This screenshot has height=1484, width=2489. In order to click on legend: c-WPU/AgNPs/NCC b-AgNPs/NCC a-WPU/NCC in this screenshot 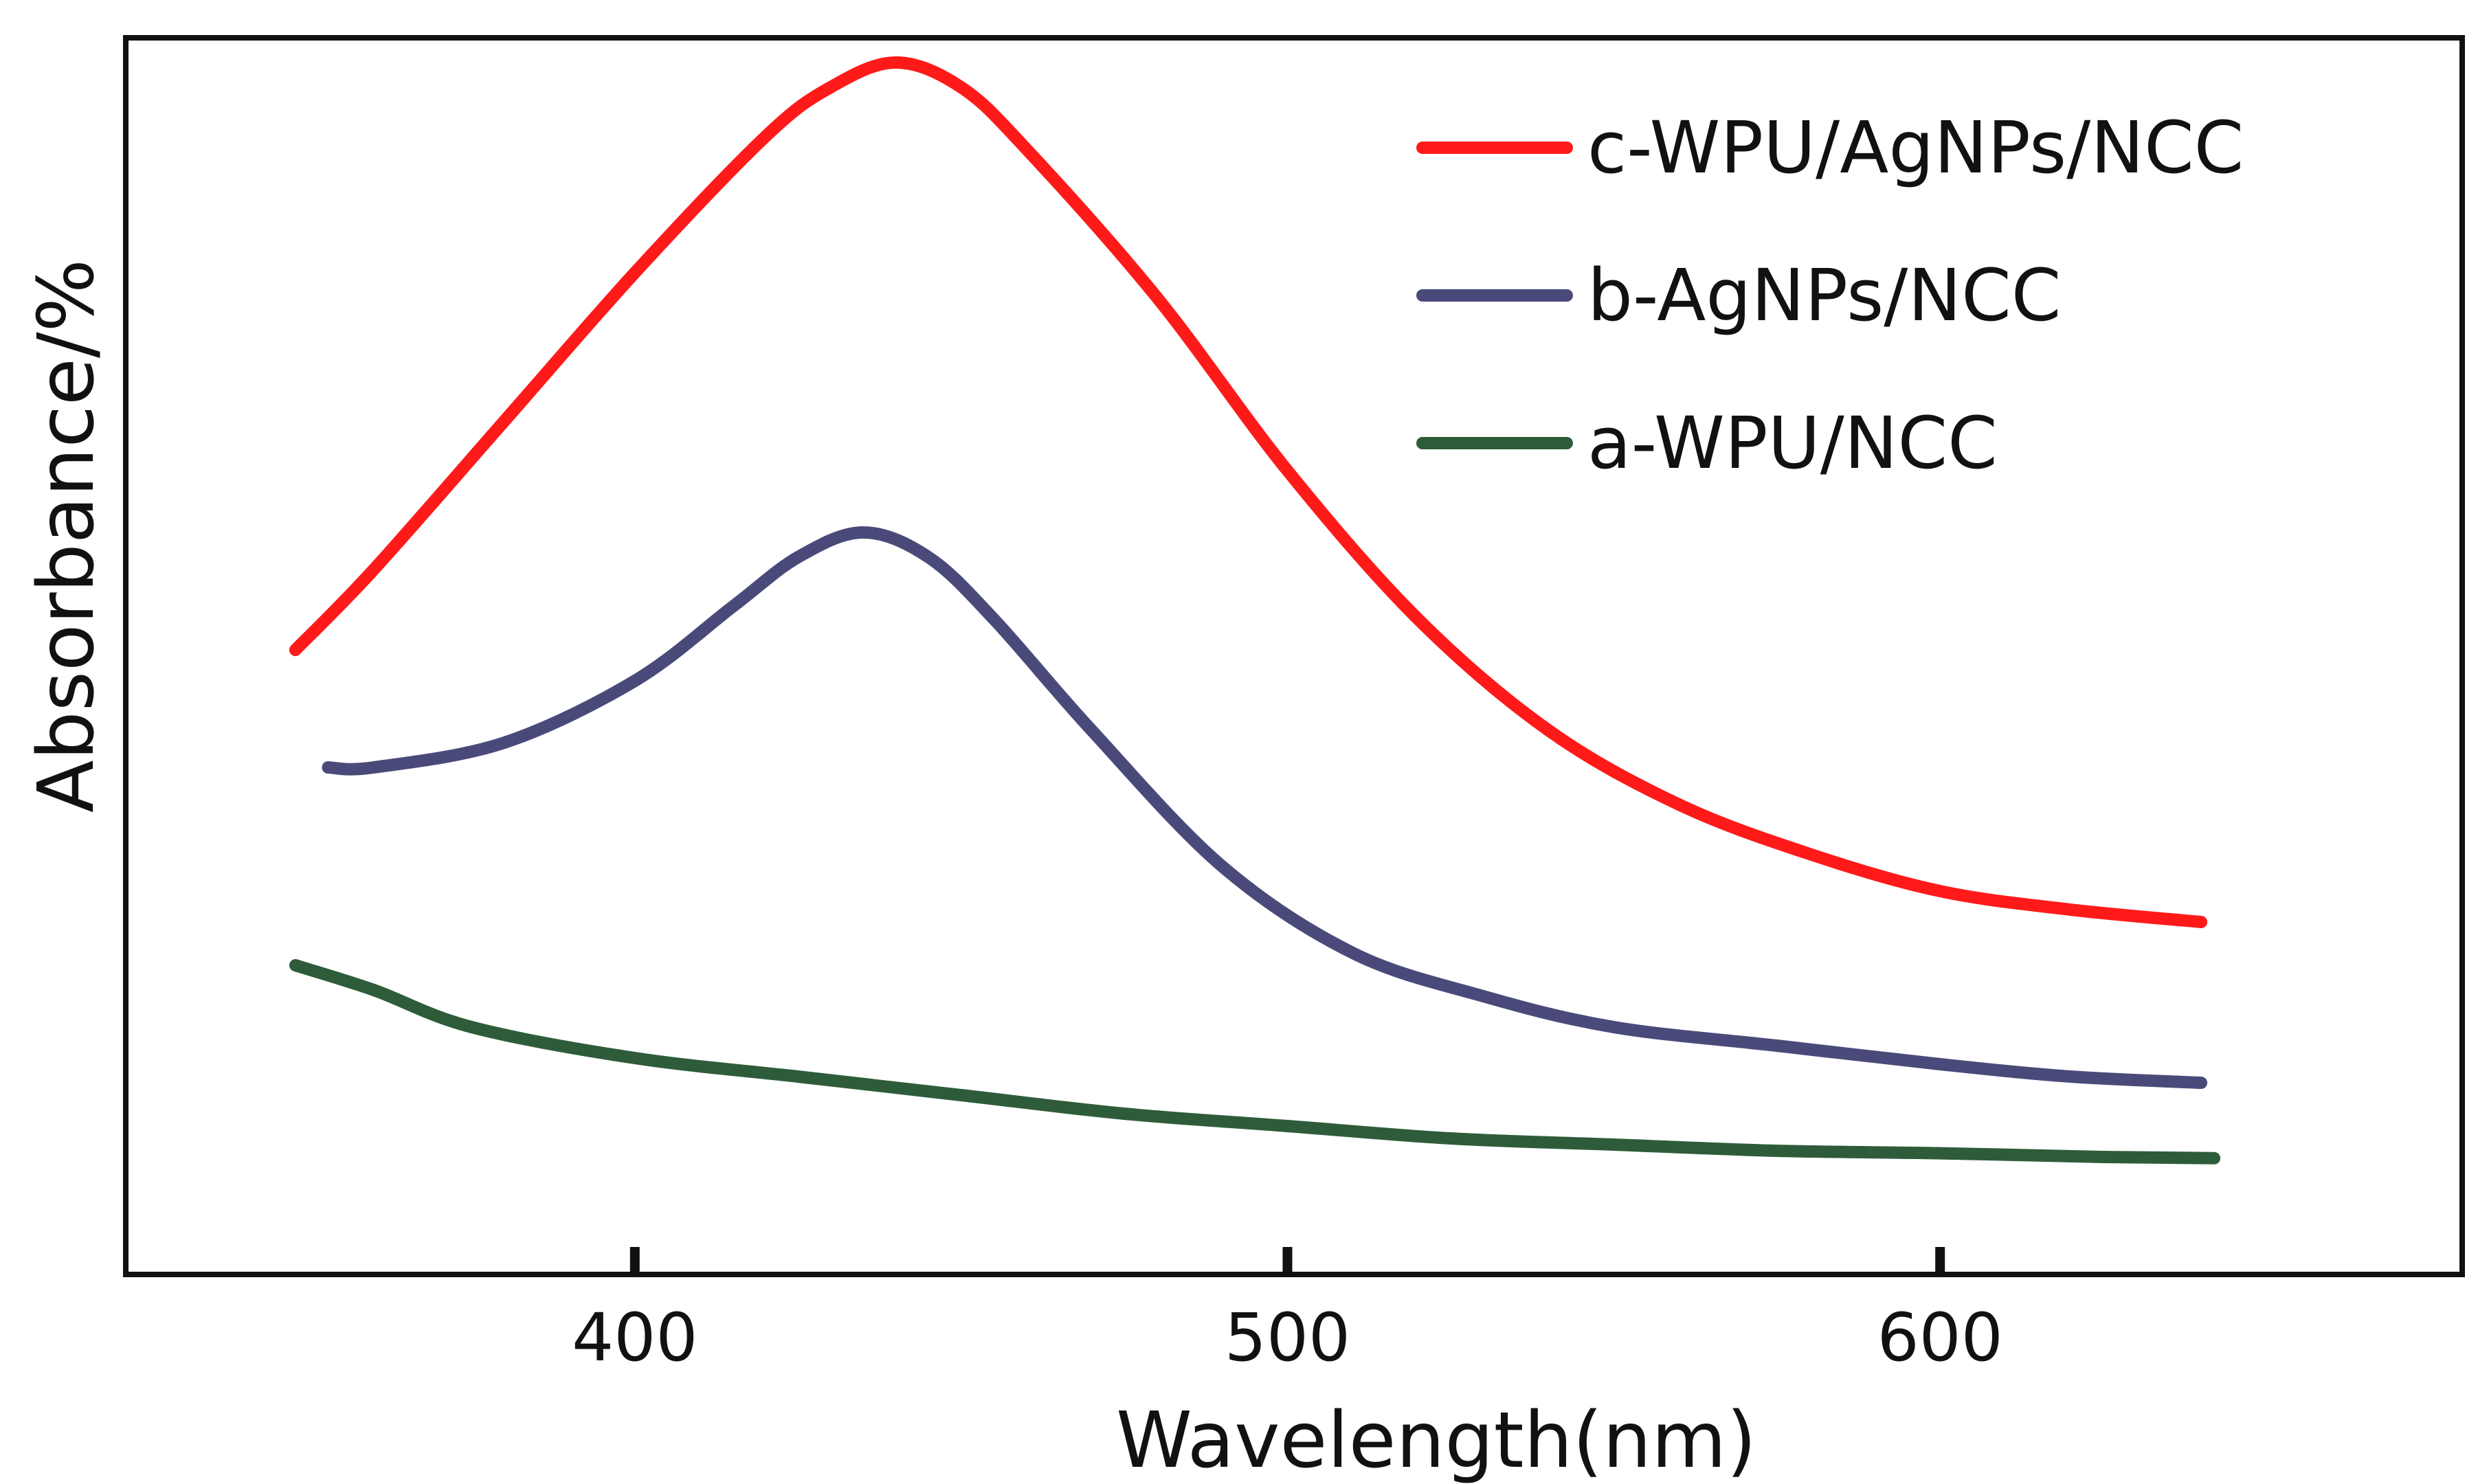, I will do `click(1830, 295)`.